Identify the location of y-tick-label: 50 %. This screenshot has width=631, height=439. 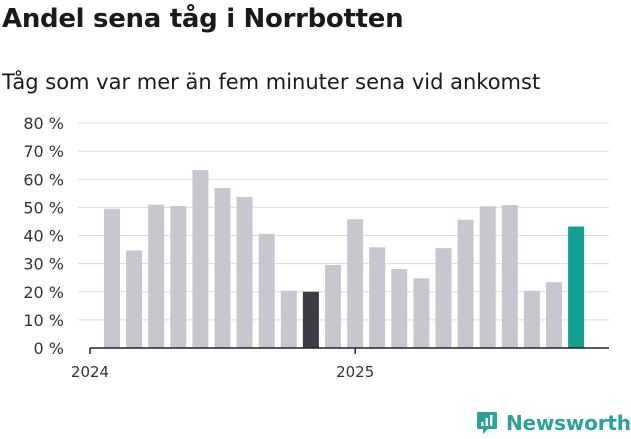
(43, 207).